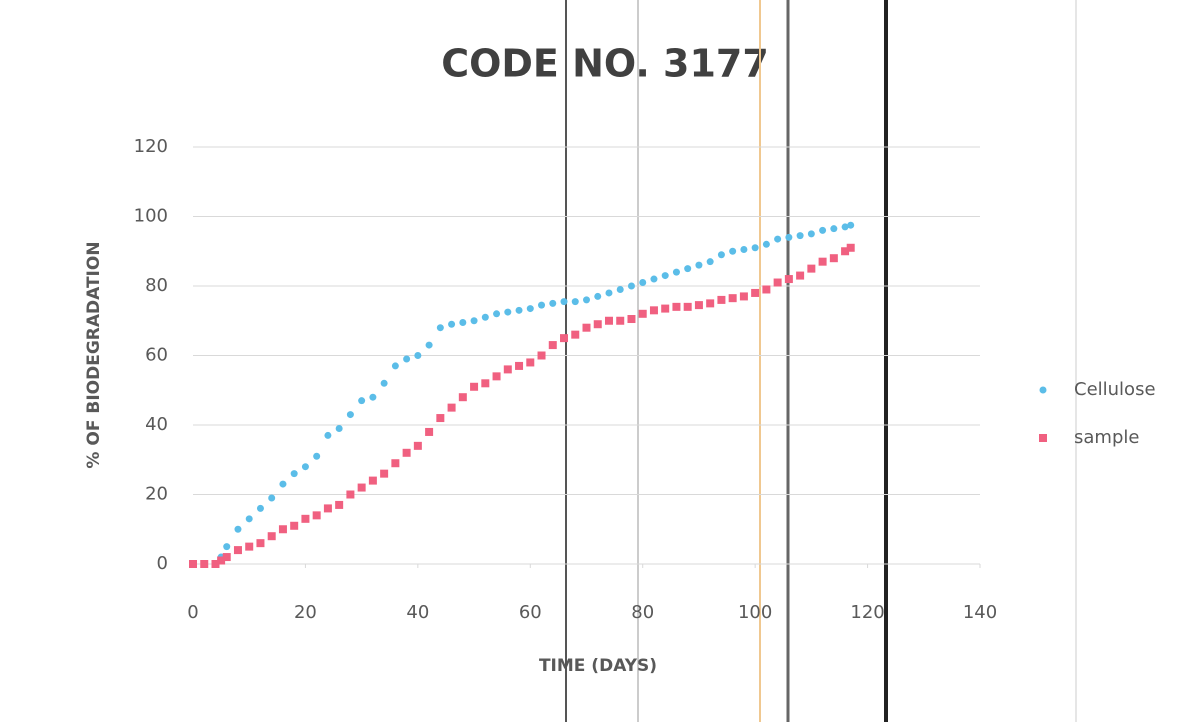  I want to click on x-tick-label: 140, so click(980, 612).